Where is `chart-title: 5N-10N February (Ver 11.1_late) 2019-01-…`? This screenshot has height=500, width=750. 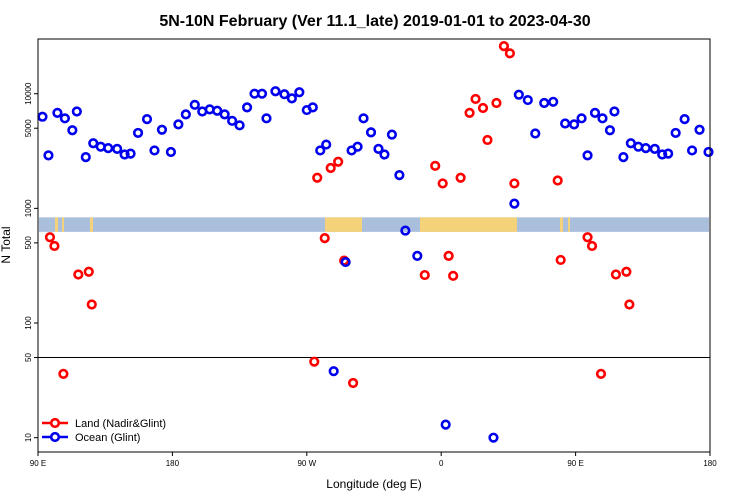 chart-title: 5N-10N February (Ver 11.1_late) 2019-01-… is located at coordinates (374, 21).